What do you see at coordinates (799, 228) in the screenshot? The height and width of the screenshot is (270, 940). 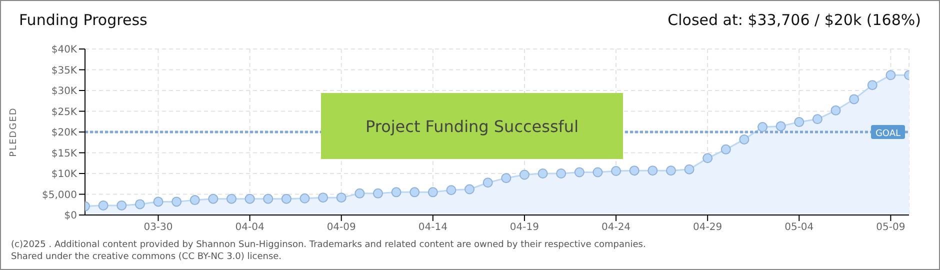 I see `x-tick-label: 05-04` at bounding box center [799, 228].